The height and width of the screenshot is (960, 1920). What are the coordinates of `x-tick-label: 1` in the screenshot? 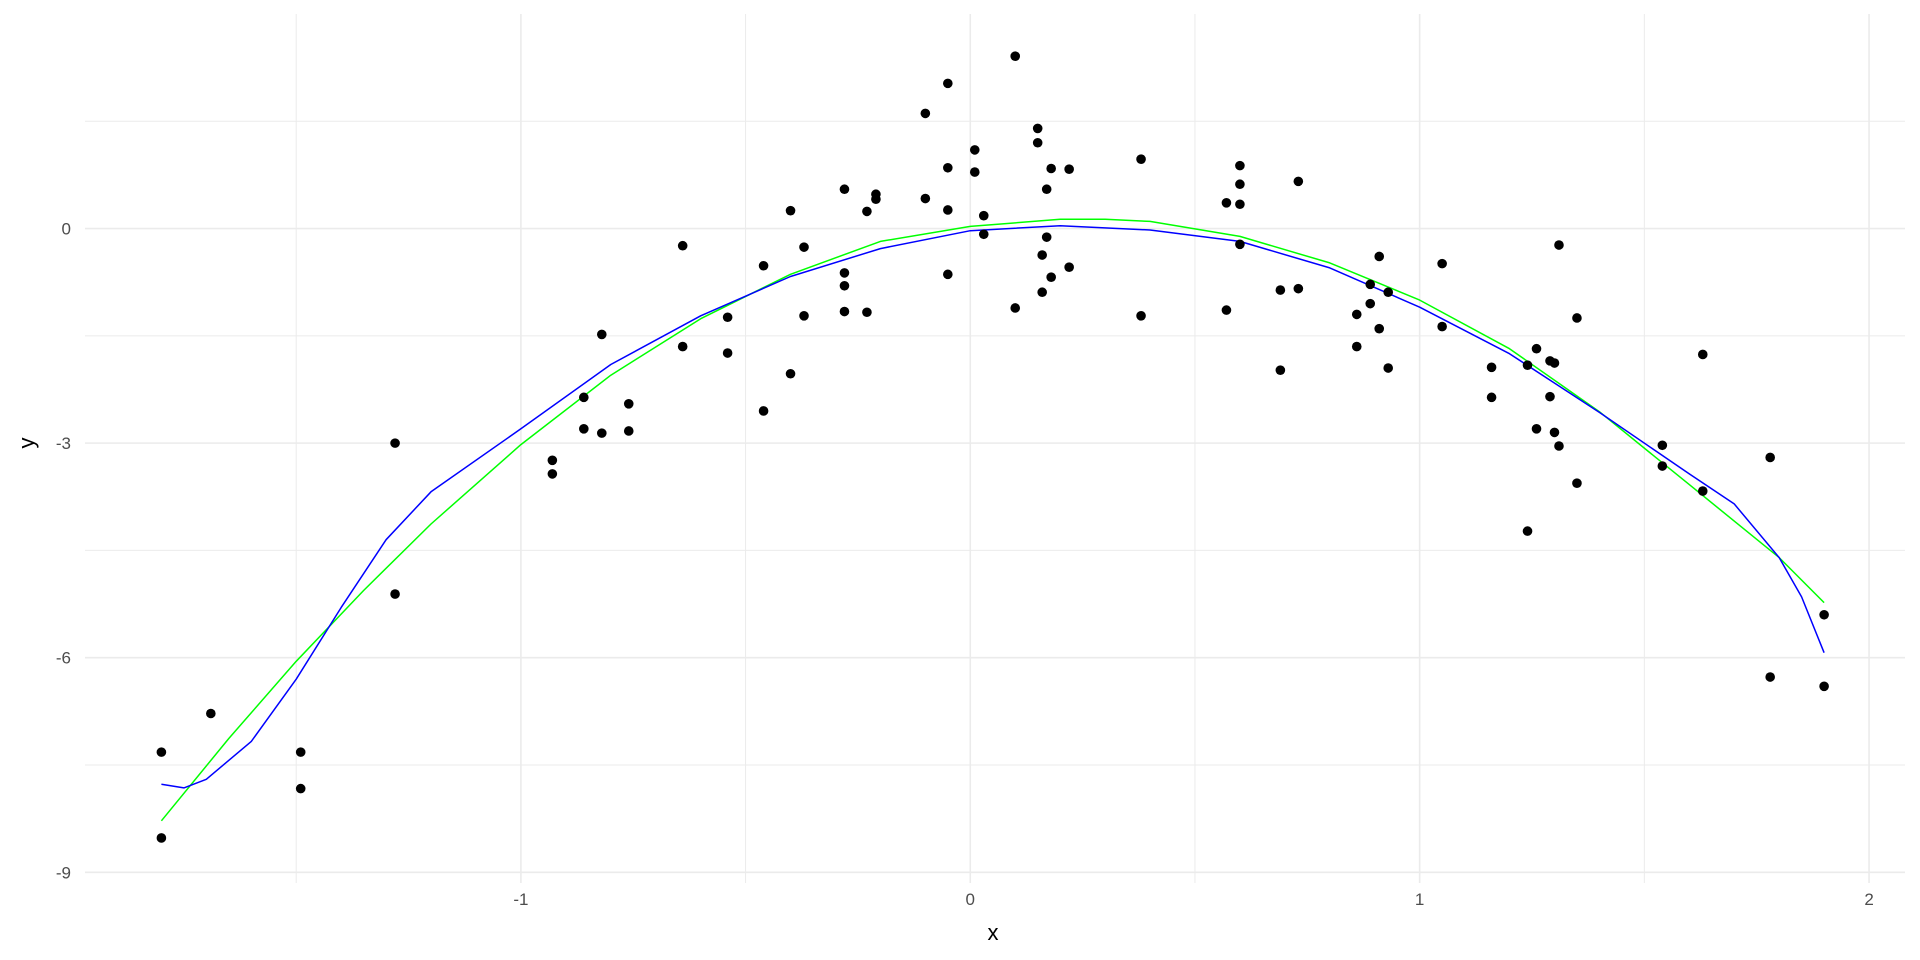 It's located at (1419, 899).